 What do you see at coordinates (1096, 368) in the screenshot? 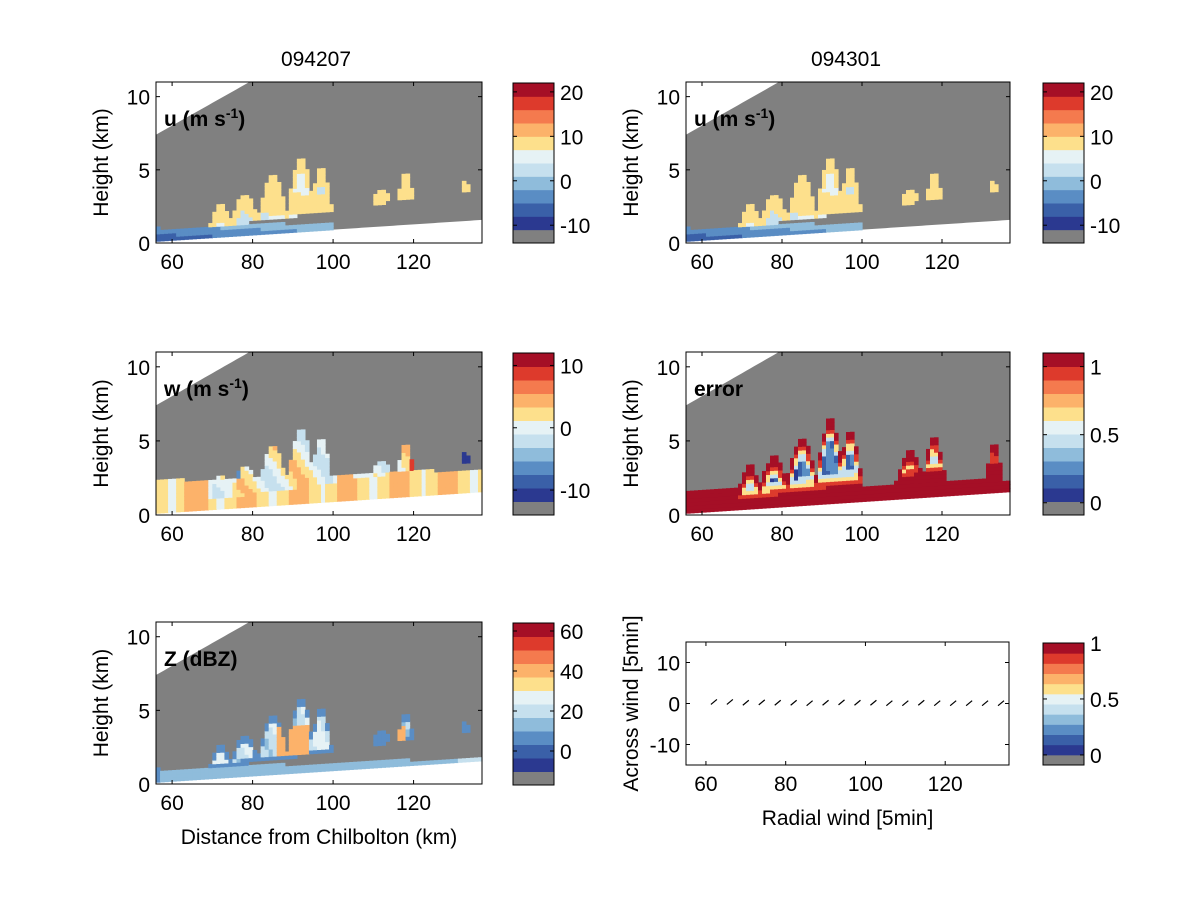
I see `colorbar-tick-label: 1` at bounding box center [1096, 368].